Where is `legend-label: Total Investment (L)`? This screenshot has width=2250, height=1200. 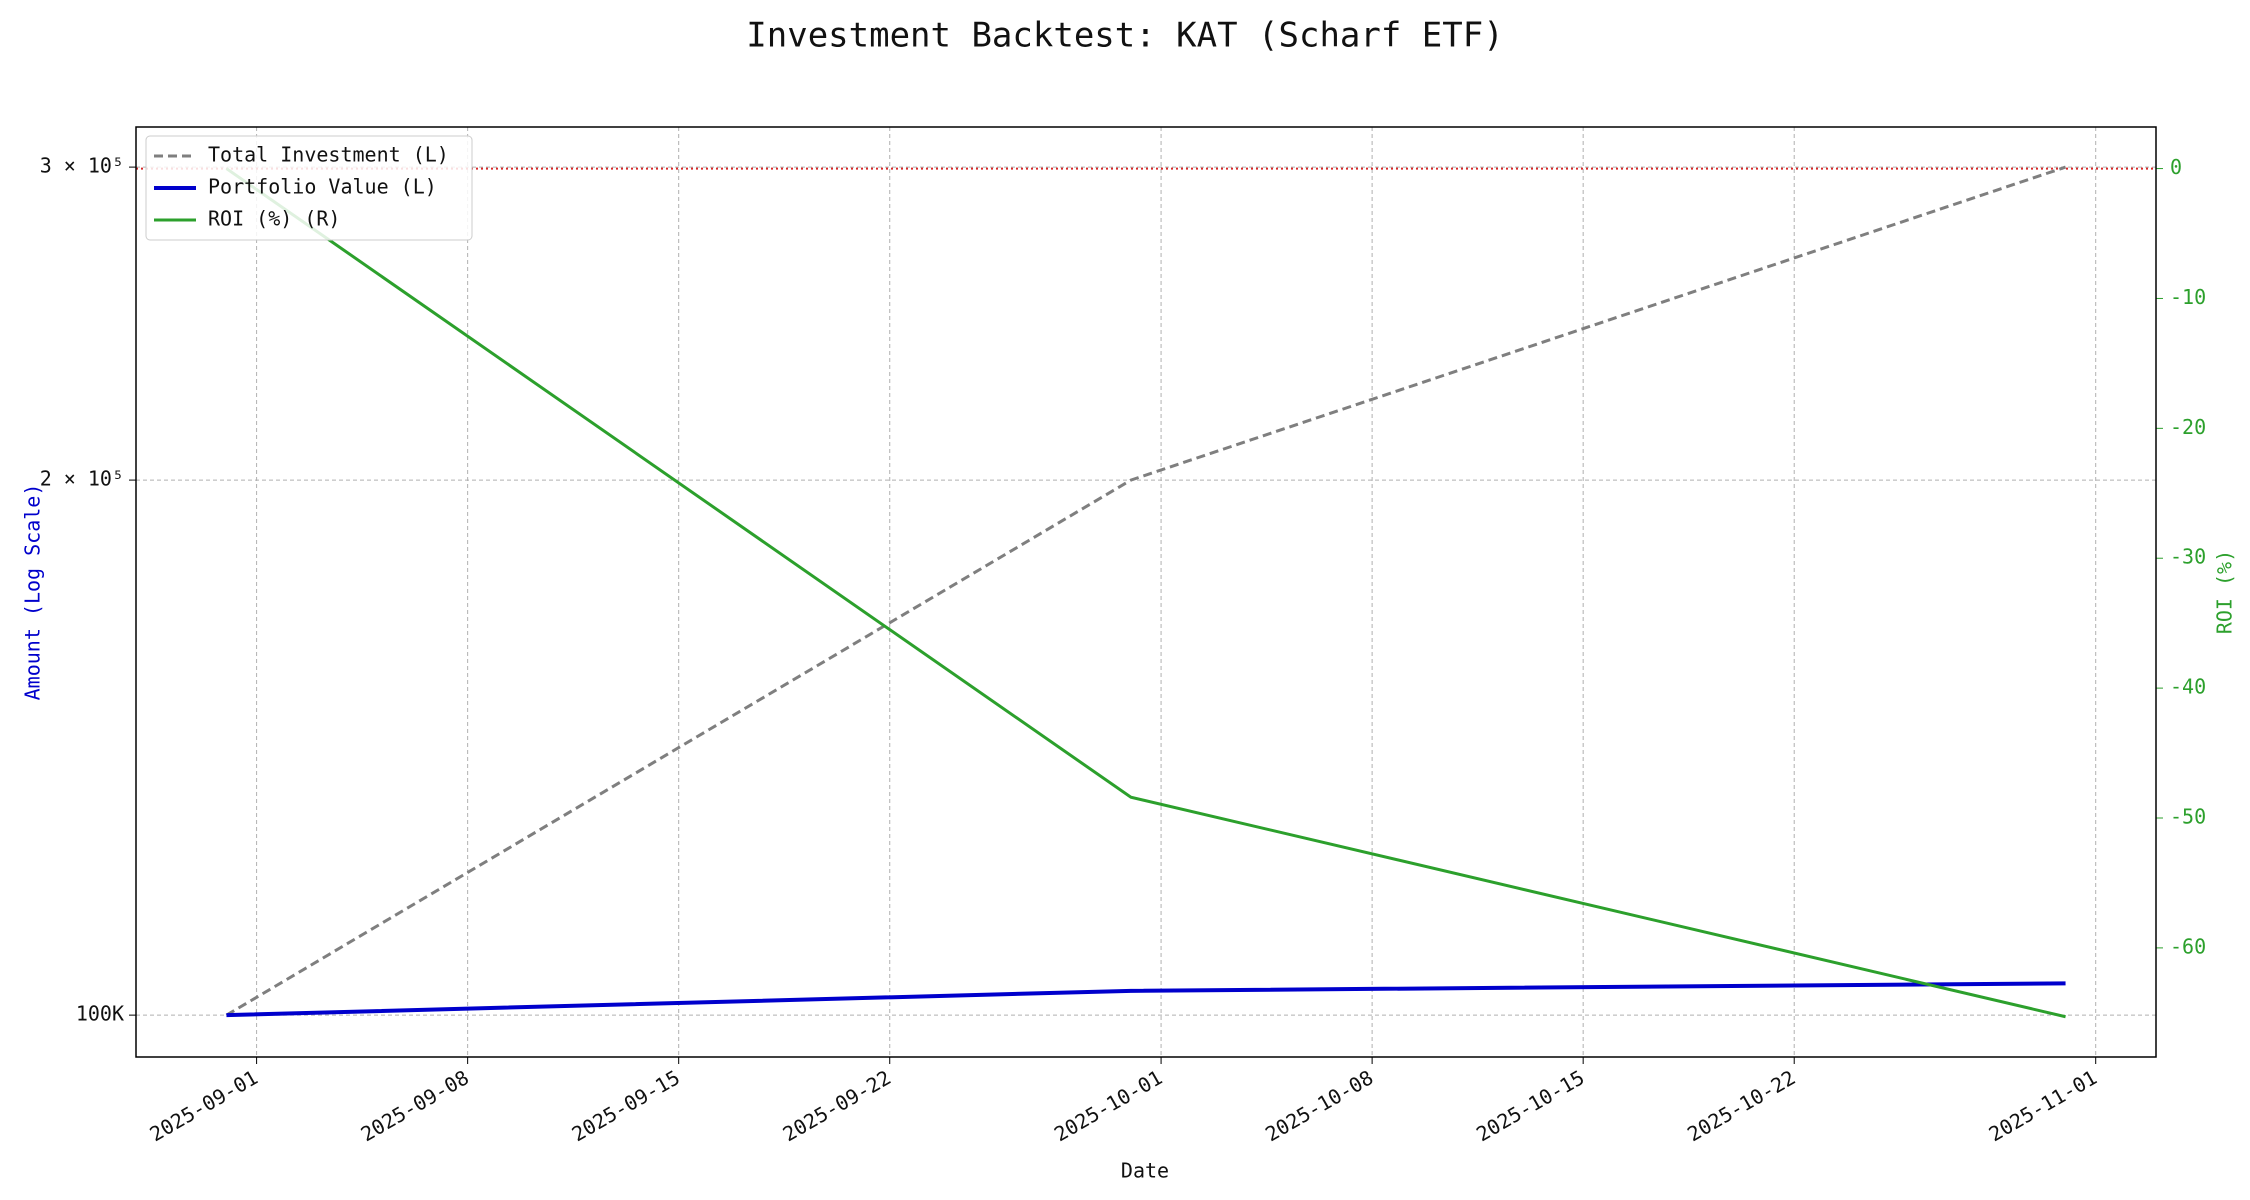
legend-label: Total Investment (L) is located at coordinates (328, 155).